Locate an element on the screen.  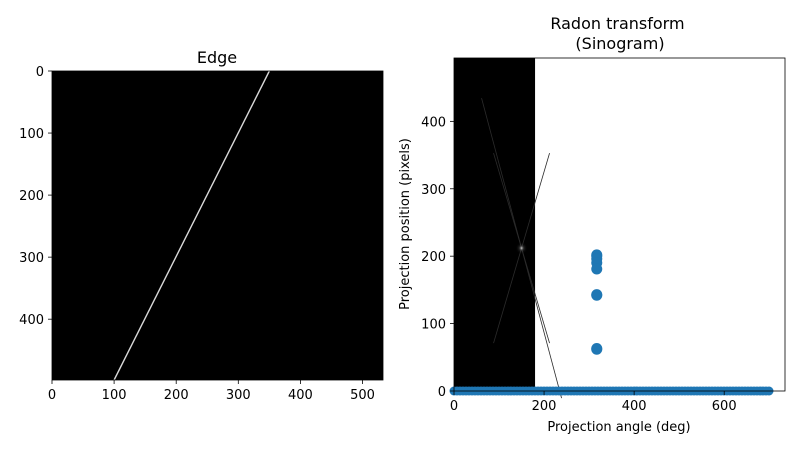
edge-y-tick-label: 200 is located at coordinates (31, 196).